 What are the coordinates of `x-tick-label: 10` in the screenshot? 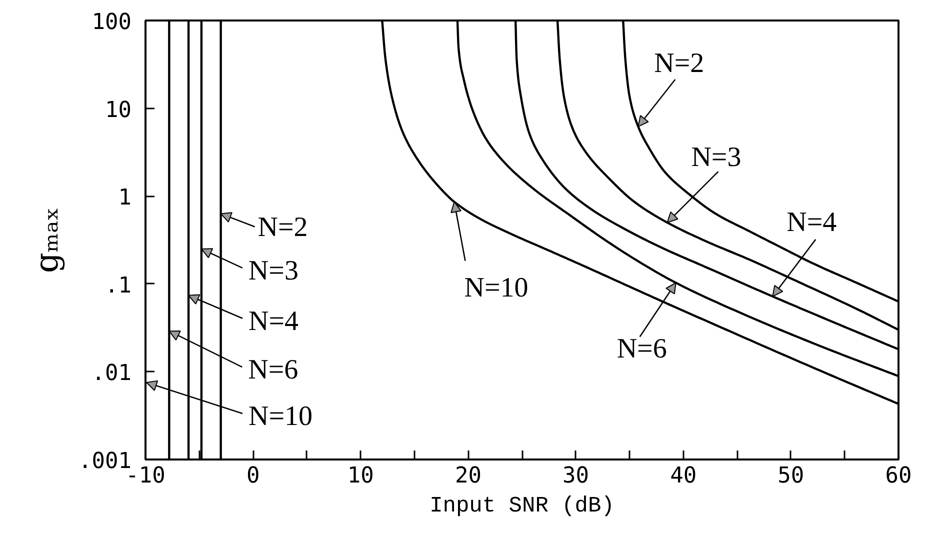 It's located at (360, 476).